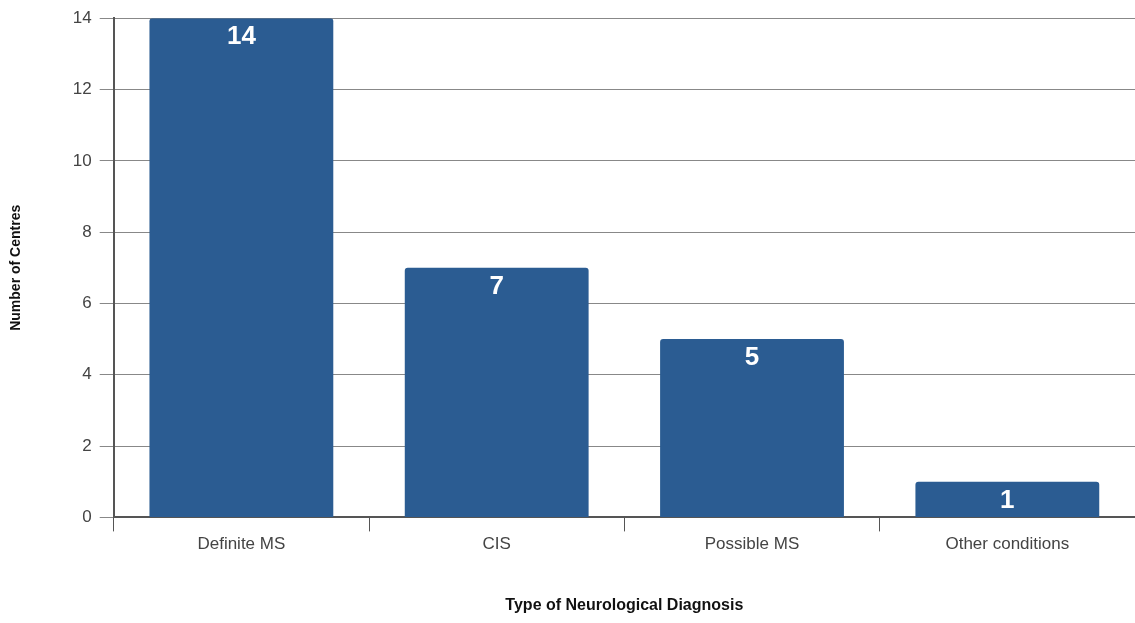 The image size is (1135, 623). Describe the element at coordinates (241, 544) in the screenshot. I see `x-tick-label: Definite MS` at that location.